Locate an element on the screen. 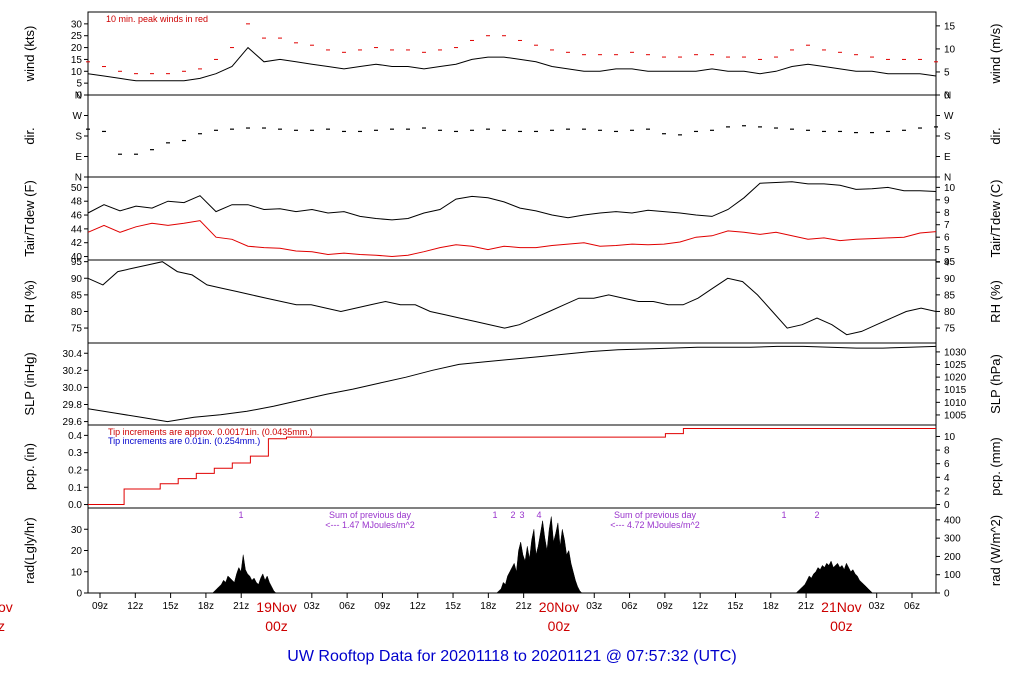  right-tick-label-4: 1005 is located at coordinates (955, 415).